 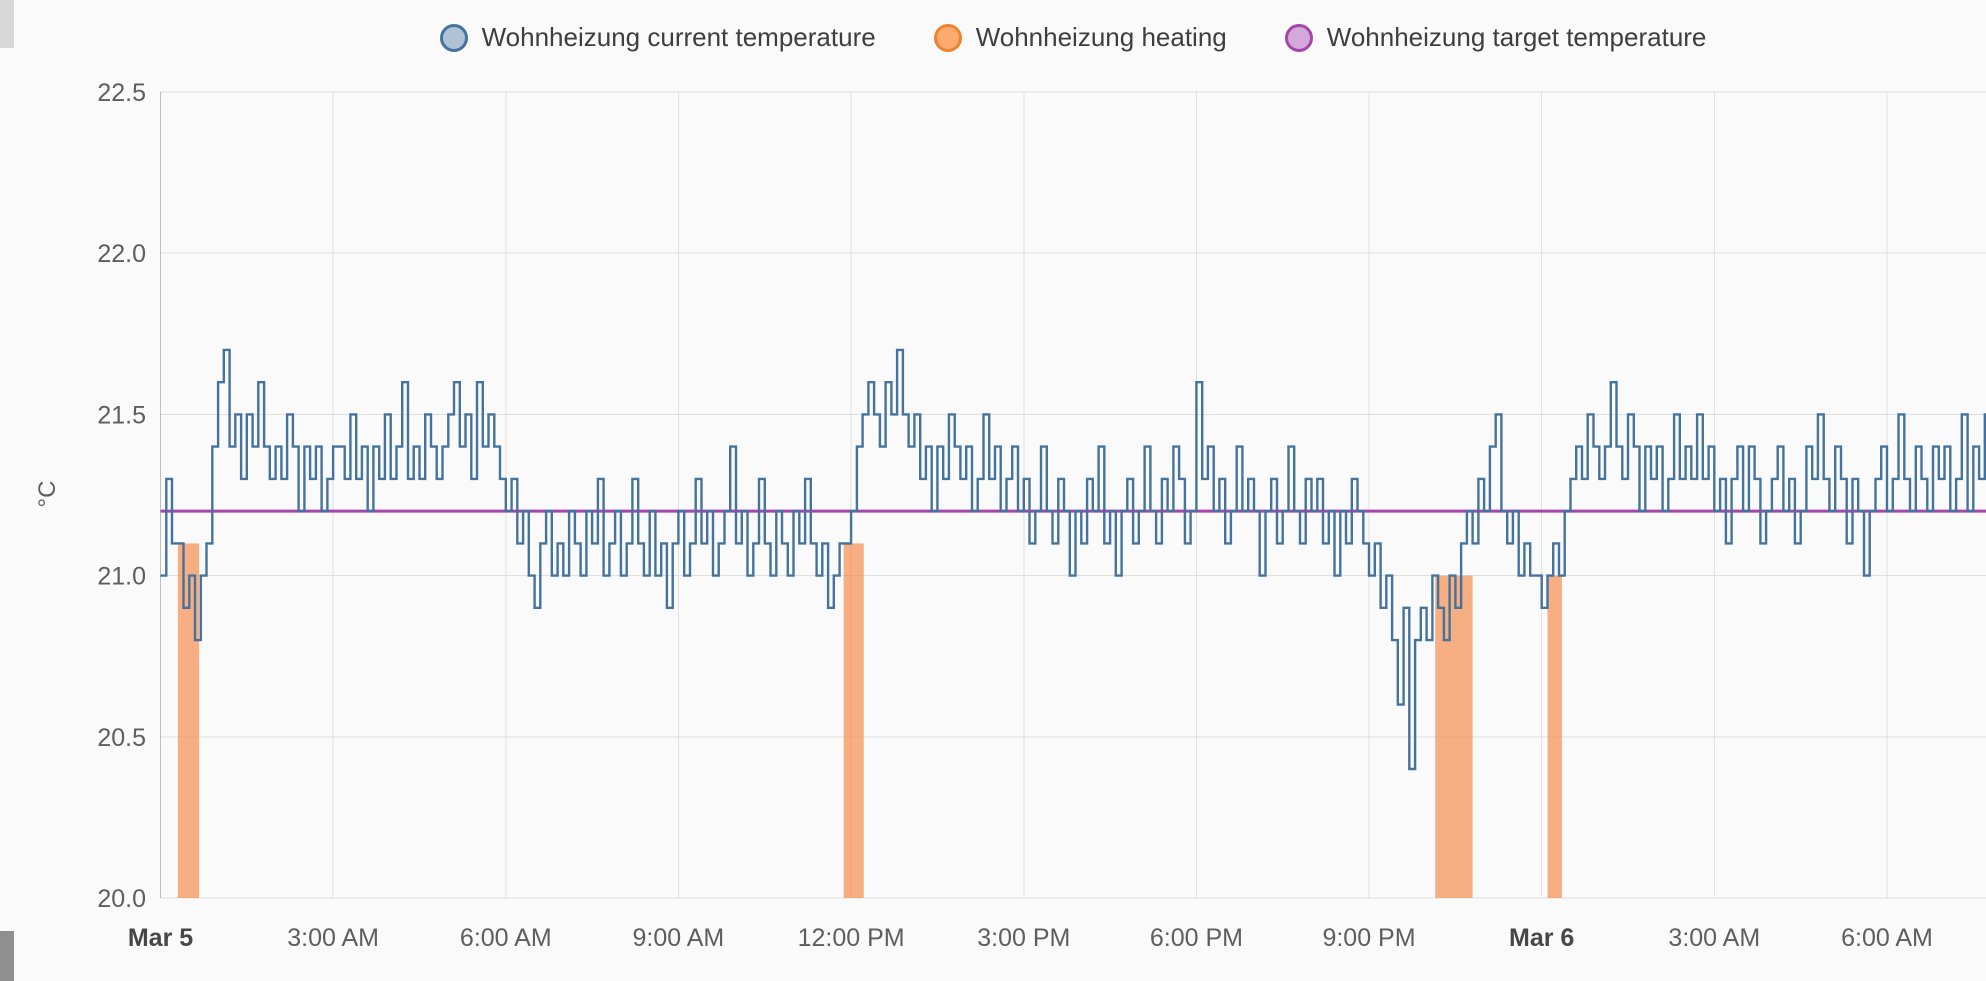 I want to click on x-tick-label: 12:00 PM, so click(x=851, y=938).